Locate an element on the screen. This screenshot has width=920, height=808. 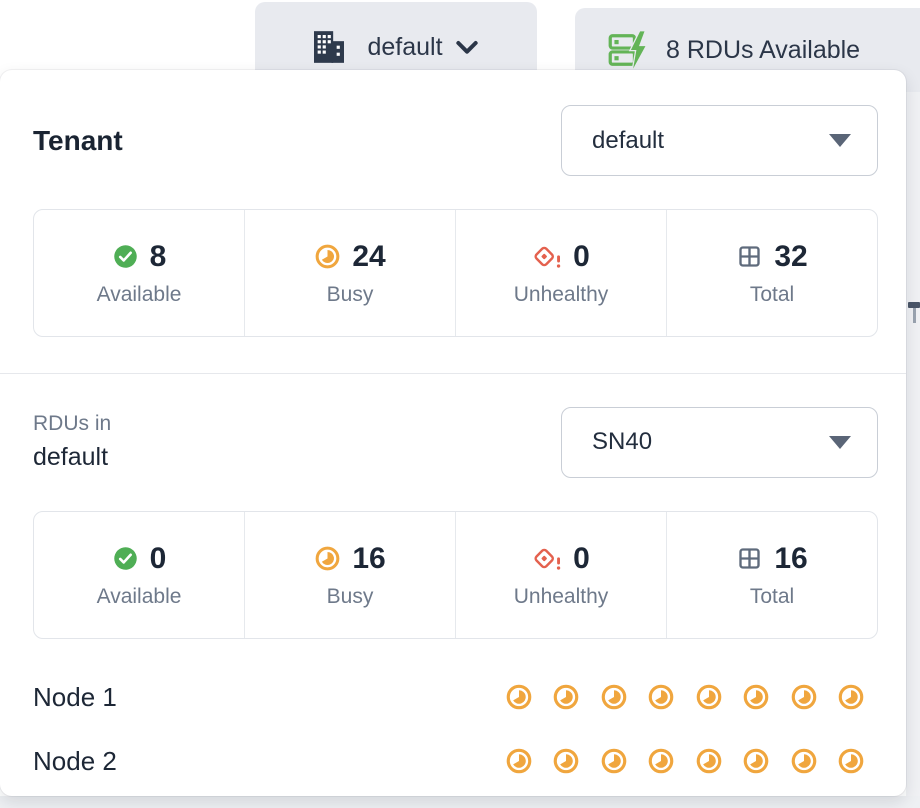
tenant-stats-box: 8 Available 24 Busy 0 Unhealthy 32 Total is located at coordinates (455, 273).